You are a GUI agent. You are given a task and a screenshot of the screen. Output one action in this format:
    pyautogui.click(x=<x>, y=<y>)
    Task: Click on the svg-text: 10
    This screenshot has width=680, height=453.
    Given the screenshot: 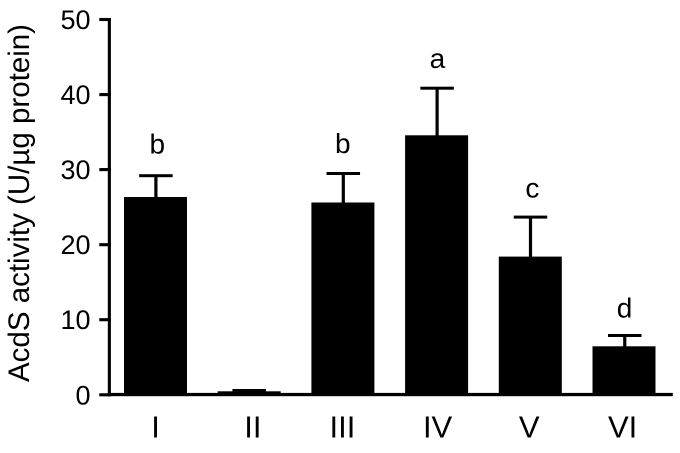 What is the action you would take?
    pyautogui.click(x=75, y=320)
    